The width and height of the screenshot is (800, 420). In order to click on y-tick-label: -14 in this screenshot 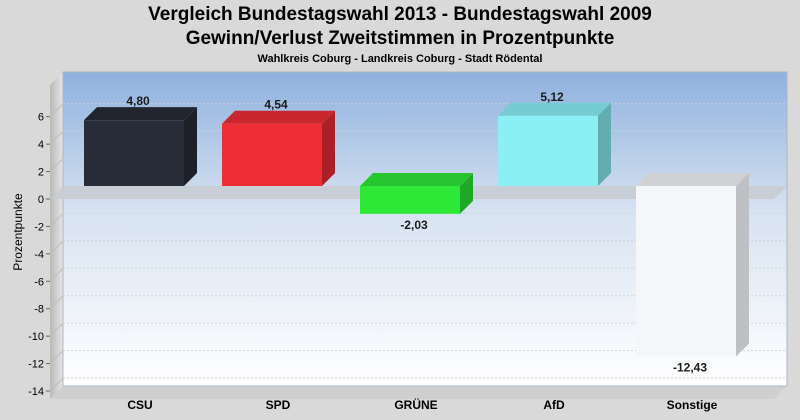, I will do `click(36, 392)`.